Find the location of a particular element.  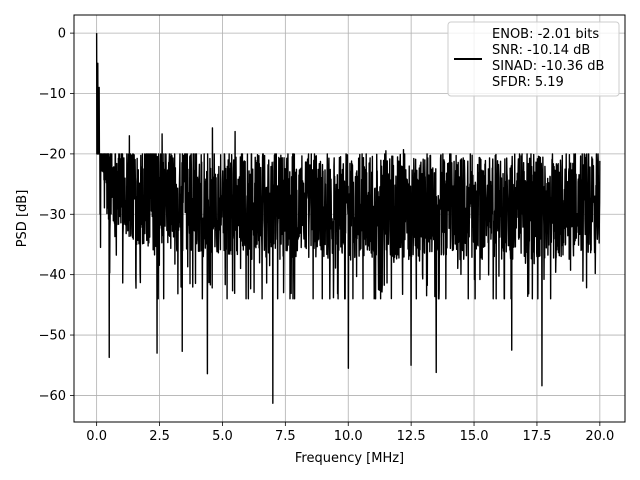

legend-entry-sinad: SINAD: -10.36 dB is located at coordinates (548, 66).